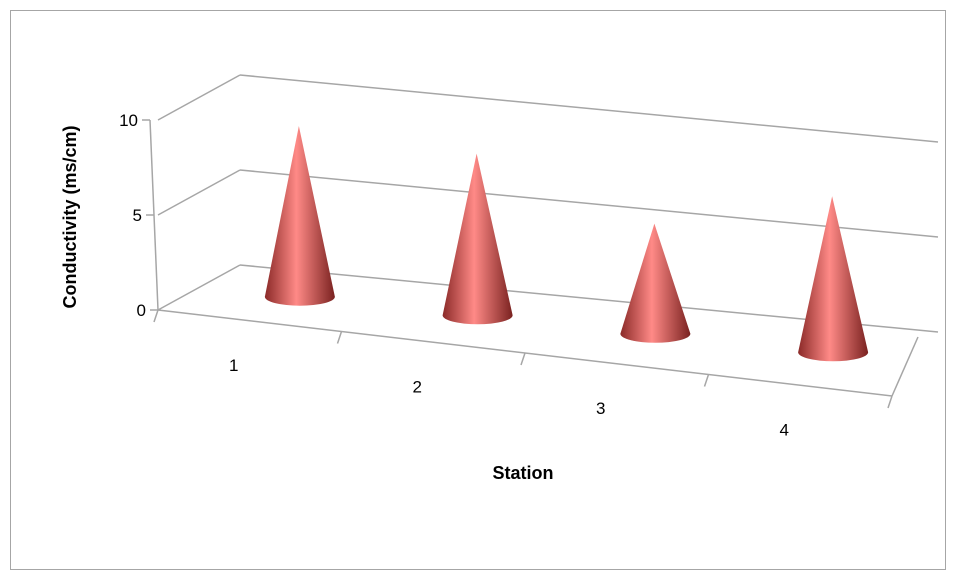  Describe the element at coordinates (70, 216) in the screenshot. I see `y-axis-title: Conductivity (ms/cm)` at that location.